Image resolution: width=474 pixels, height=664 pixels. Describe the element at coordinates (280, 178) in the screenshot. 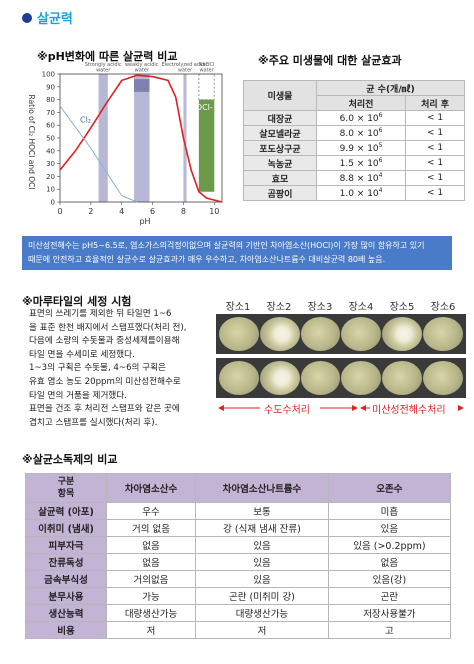

I see `organism-name: 효모` at that location.